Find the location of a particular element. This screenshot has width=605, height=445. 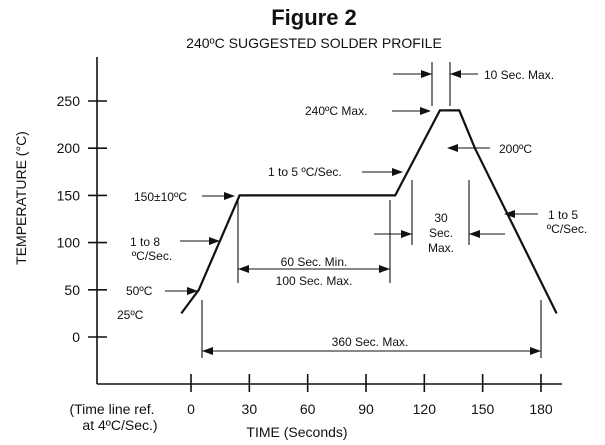

y-tick-label-0: 0 is located at coordinates (76, 337).